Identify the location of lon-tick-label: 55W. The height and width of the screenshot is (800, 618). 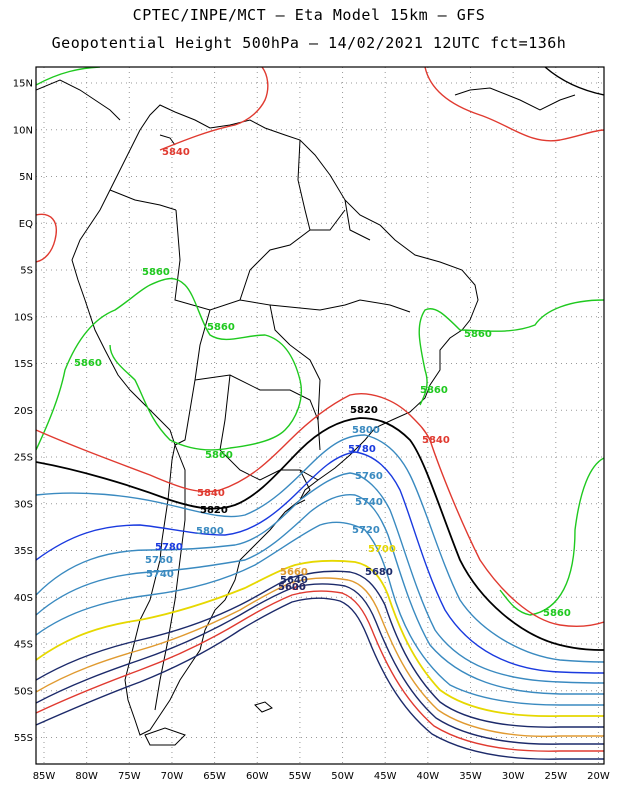
(300, 776).